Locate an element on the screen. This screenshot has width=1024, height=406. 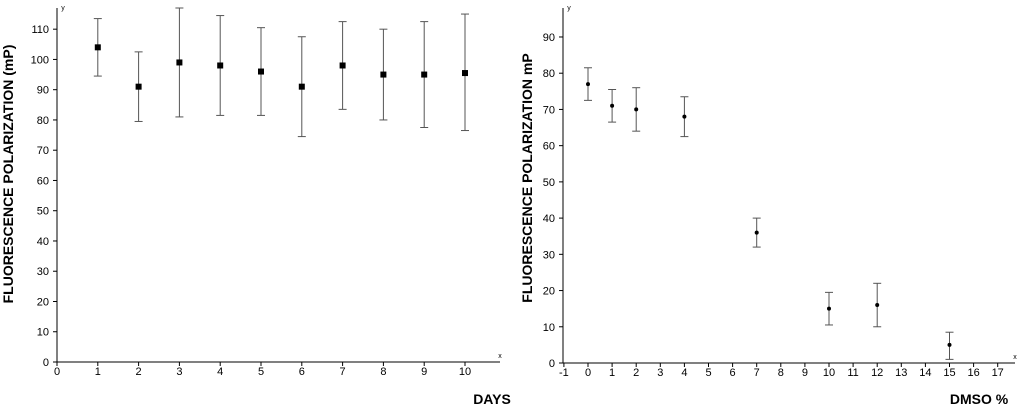
days-y-tick-label: 0 is located at coordinates (46, 363).